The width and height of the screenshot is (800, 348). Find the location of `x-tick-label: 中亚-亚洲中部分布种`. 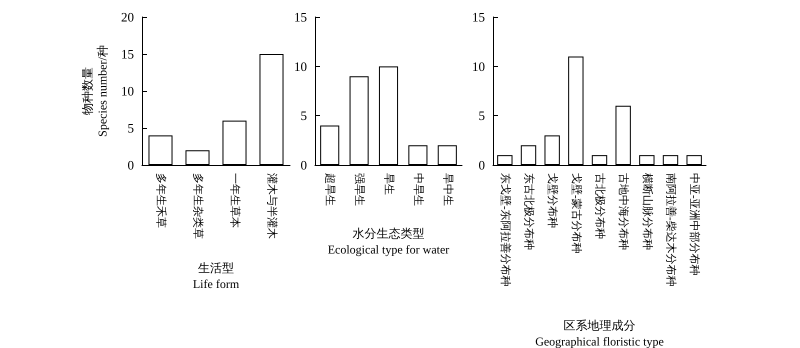

x-tick-label: 中亚-亚洲中部分布种 is located at coordinates (695, 224).